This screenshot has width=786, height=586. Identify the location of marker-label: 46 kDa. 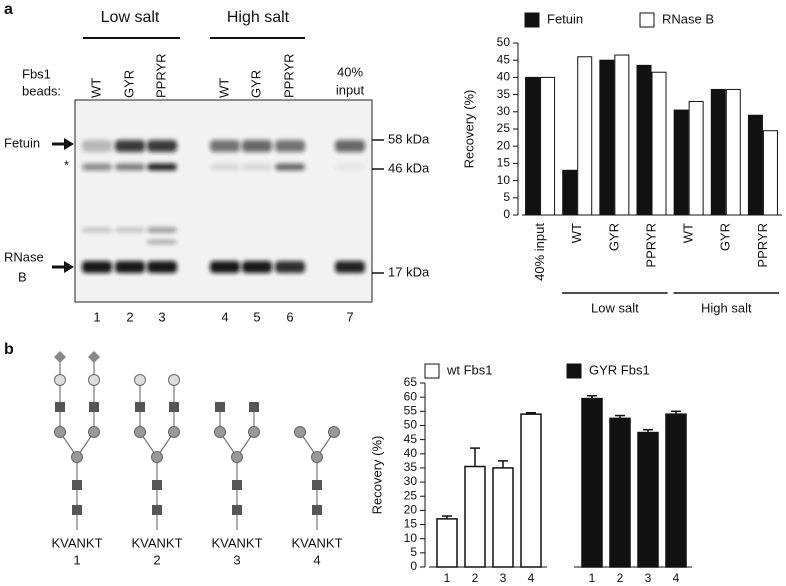
(409, 167).